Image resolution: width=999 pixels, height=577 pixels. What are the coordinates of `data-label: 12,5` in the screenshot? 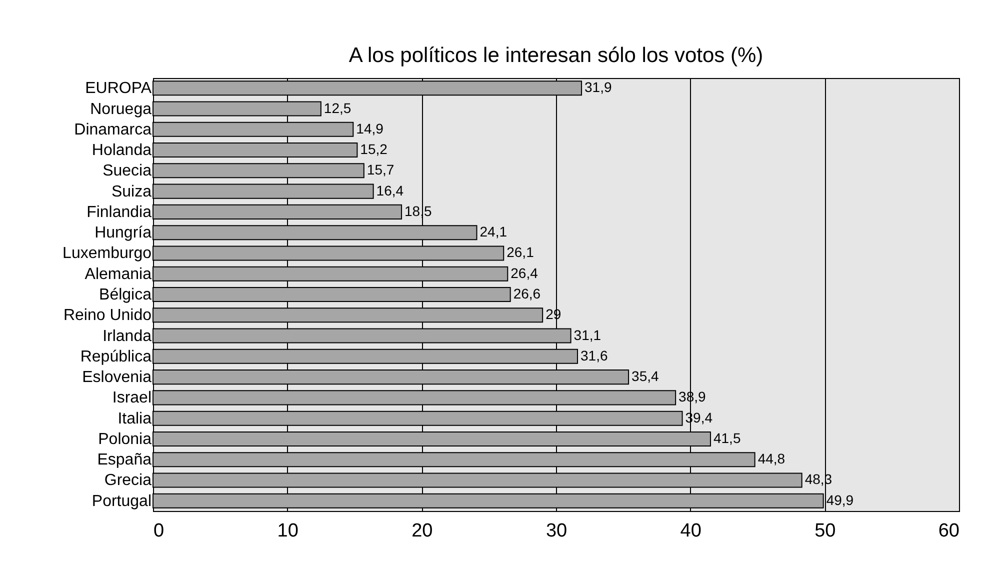 It's located at (338, 108).